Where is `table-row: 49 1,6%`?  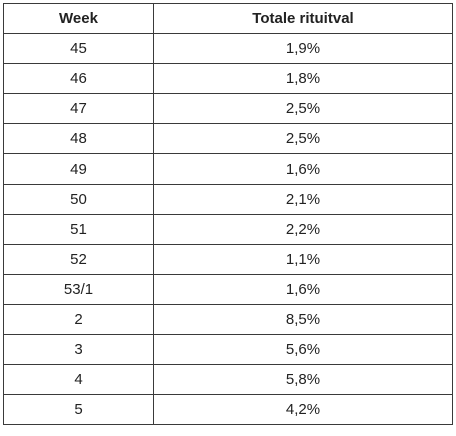 table-row: 49 1,6% is located at coordinates (228, 169).